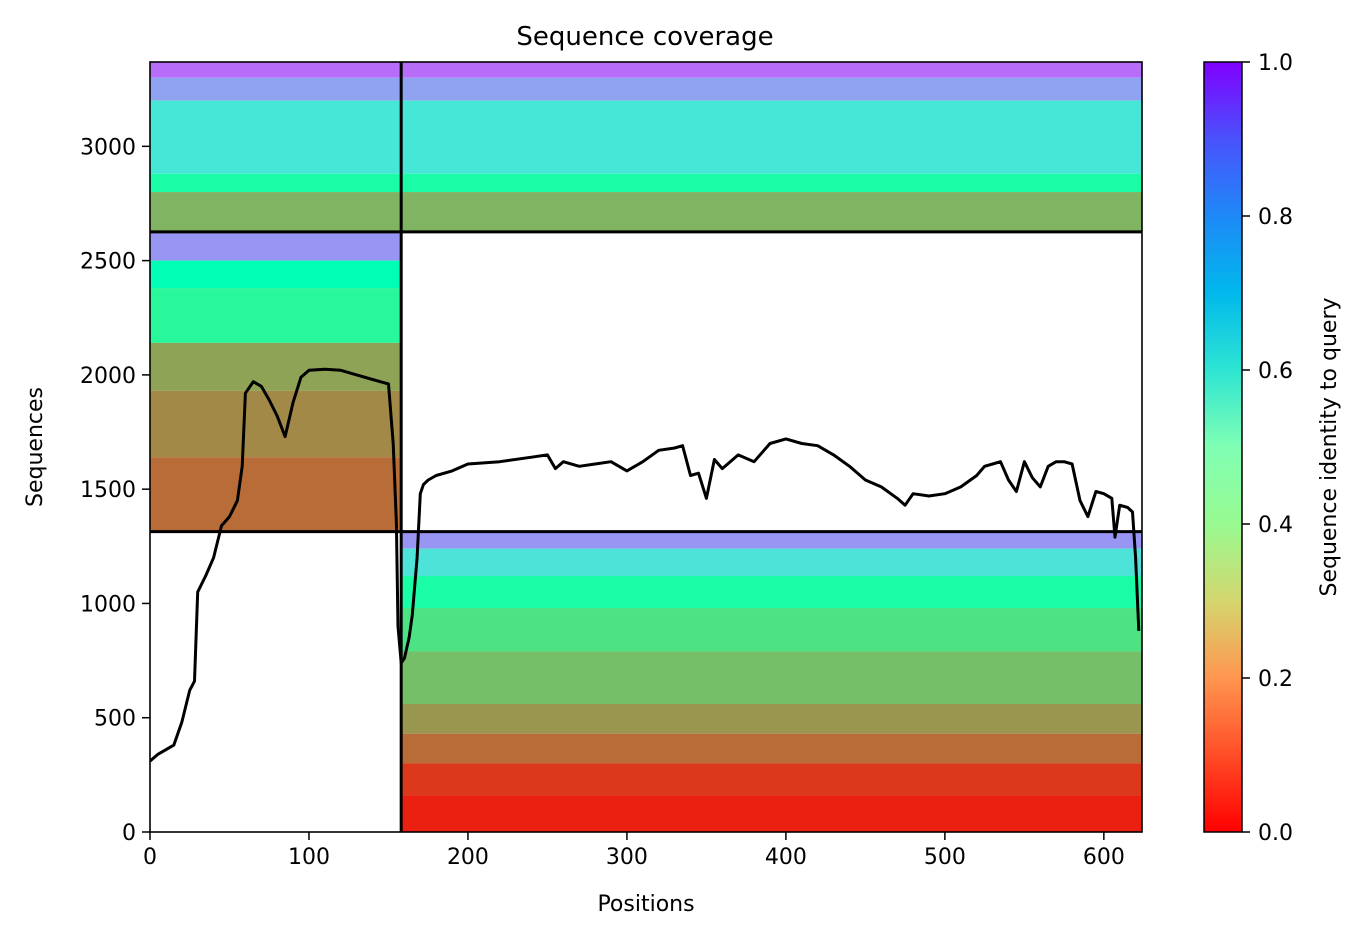 The image size is (1364, 939). What do you see at coordinates (35, 447) in the screenshot?
I see `y-axis-label: Sequences` at bounding box center [35, 447].